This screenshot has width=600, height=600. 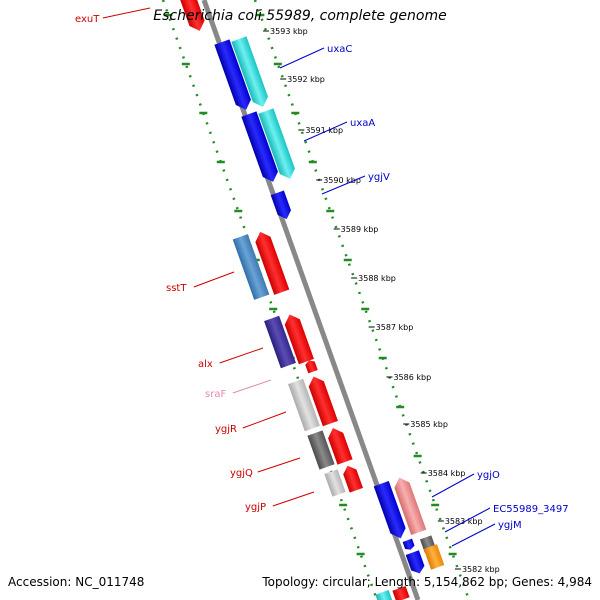 I want to click on gene-label-ygjo: ygjO, so click(x=488, y=475).